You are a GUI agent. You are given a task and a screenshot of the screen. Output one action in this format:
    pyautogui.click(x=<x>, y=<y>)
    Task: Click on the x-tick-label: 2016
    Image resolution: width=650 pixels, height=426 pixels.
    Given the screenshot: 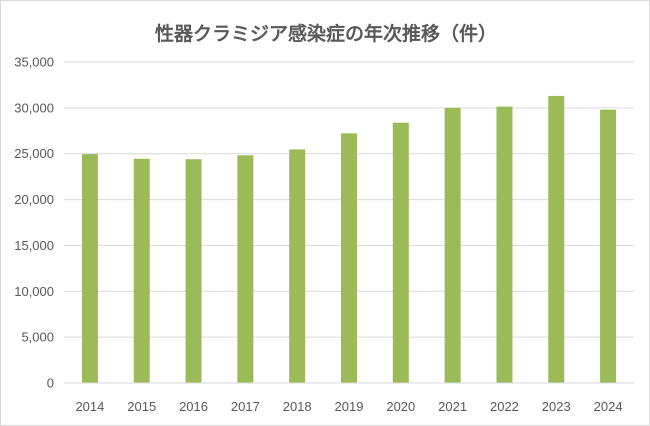 What is the action you would take?
    pyautogui.click(x=193, y=406)
    